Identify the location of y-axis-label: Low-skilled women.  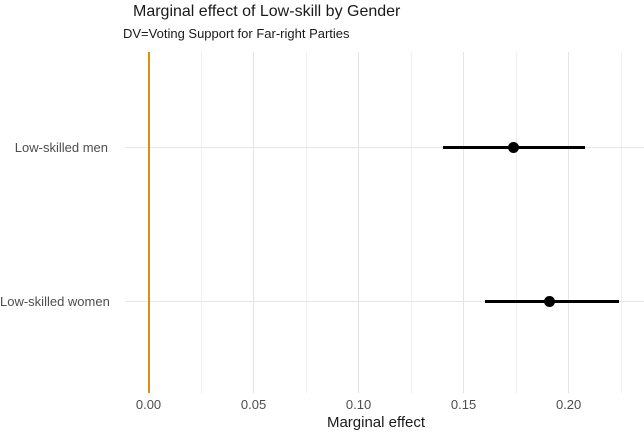
(55, 301).